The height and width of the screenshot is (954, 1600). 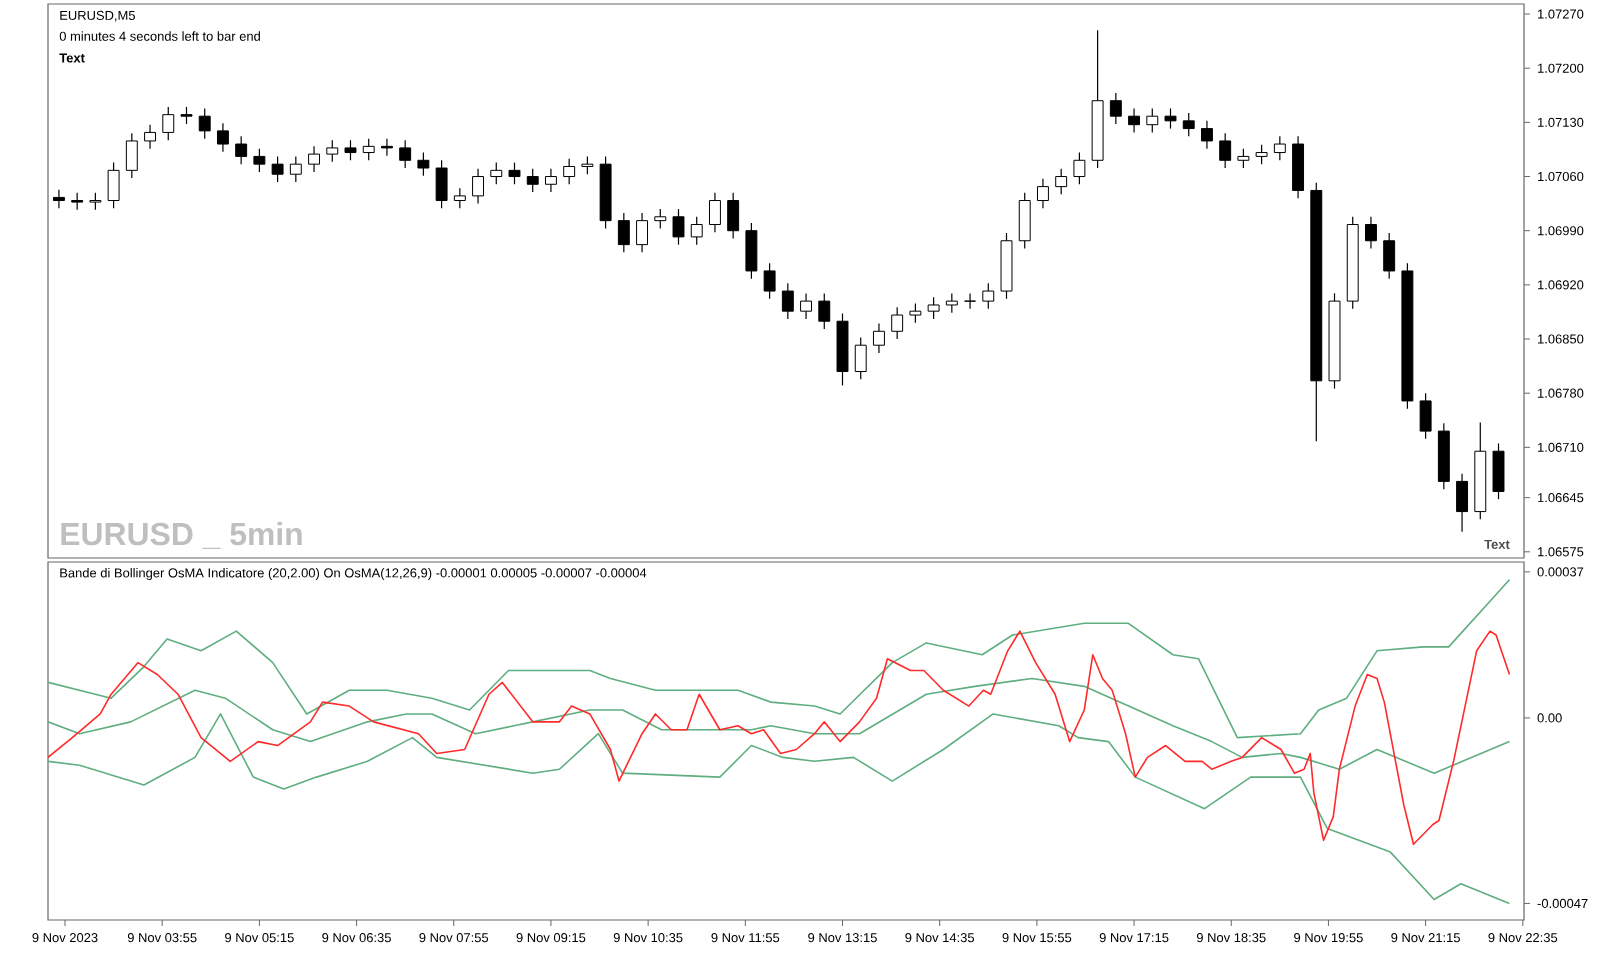 I want to click on annotation: EURUSD _ 5min, so click(x=181, y=535).